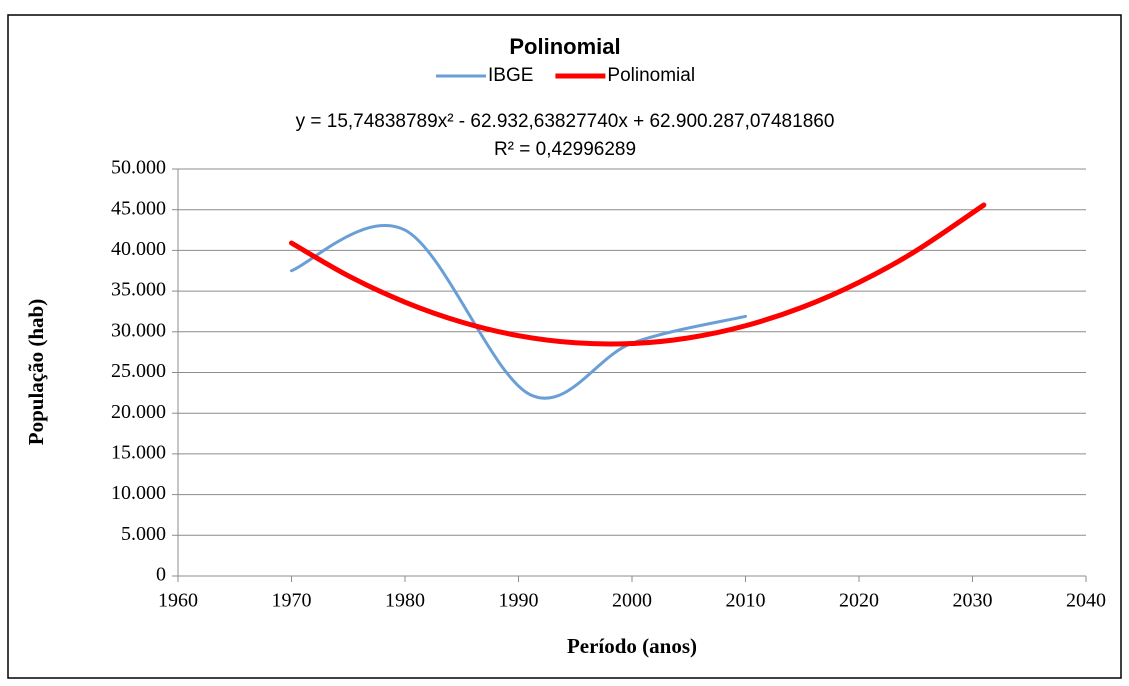 The height and width of the screenshot is (686, 1129). What do you see at coordinates (138, 168) in the screenshot?
I see `y-tick-label: 50.000` at bounding box center [138, 168].